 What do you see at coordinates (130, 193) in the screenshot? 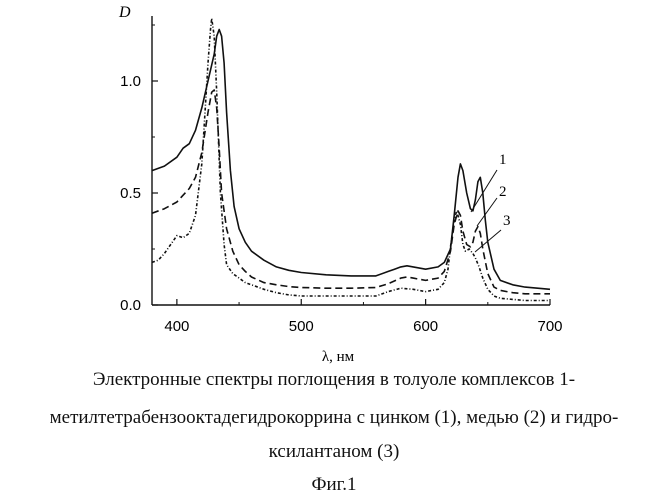
I see `y-tick-label-0.5: 0.5` at bounding box center [130, 193].